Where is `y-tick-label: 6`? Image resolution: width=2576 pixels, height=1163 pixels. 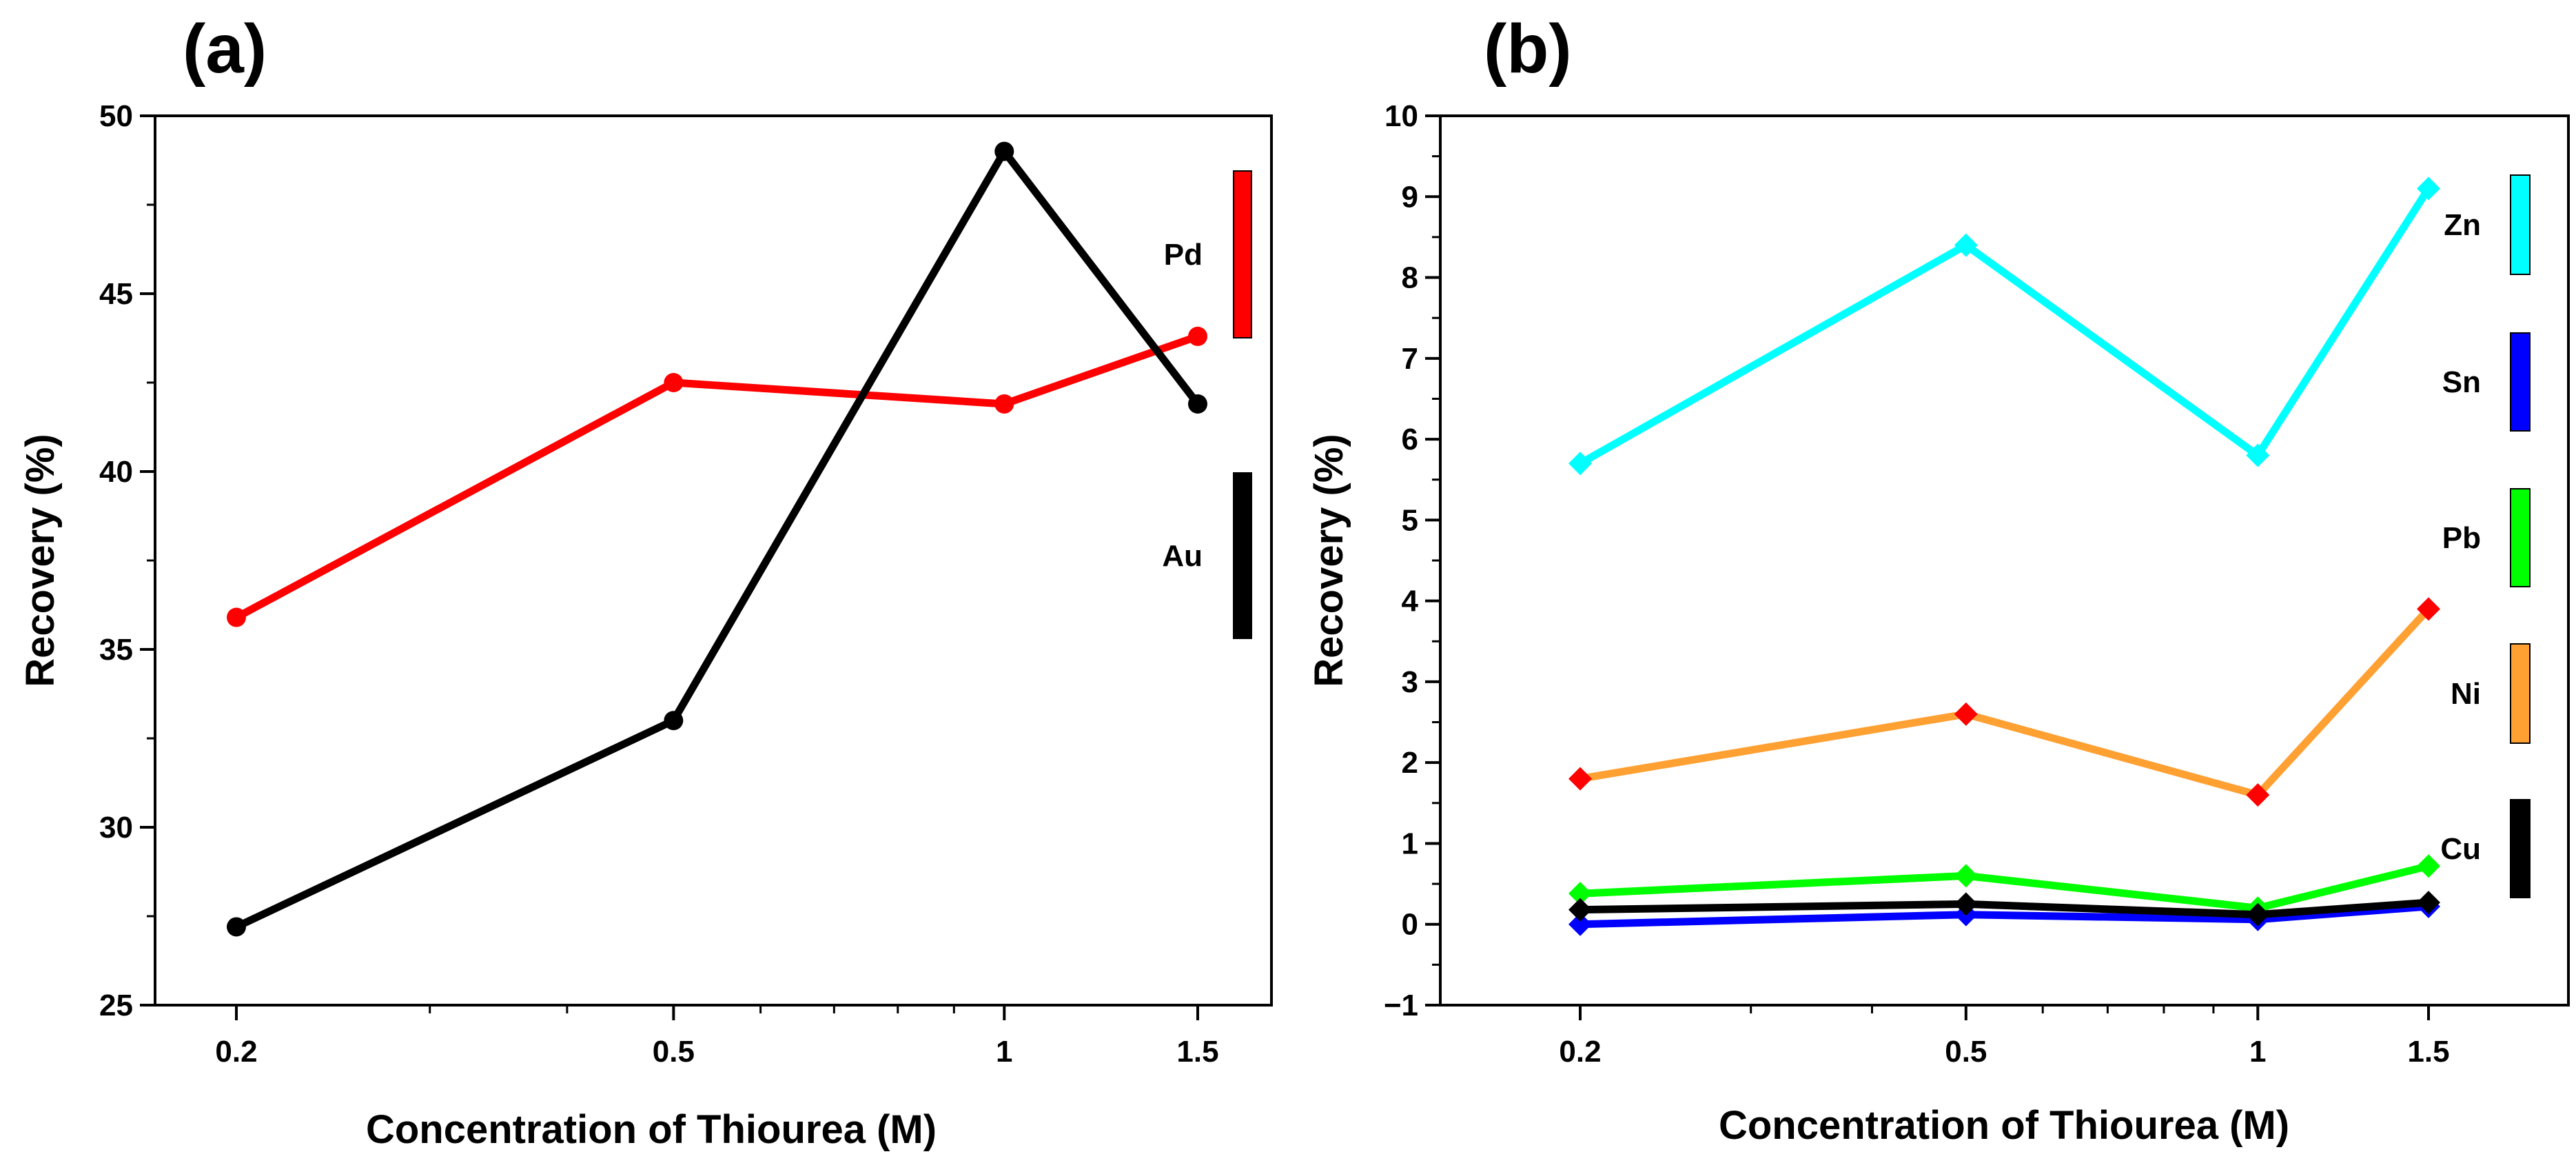 y-tick-label: 6 is located at coordinates (1410, 439).